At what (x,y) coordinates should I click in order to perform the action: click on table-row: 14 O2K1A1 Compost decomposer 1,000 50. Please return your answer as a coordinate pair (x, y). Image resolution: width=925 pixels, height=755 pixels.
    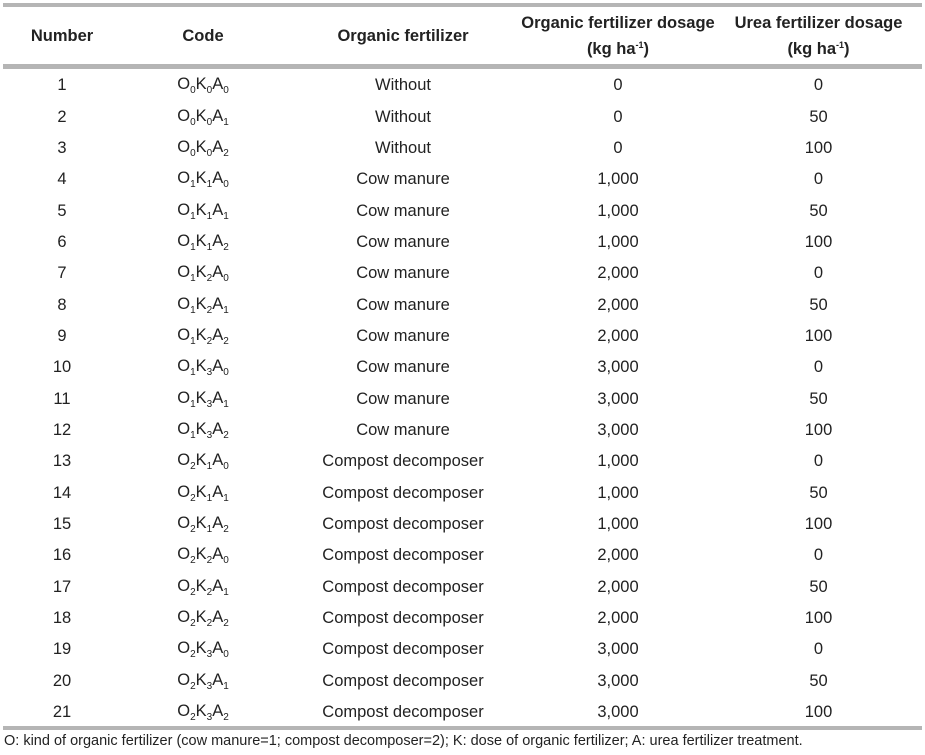
    Looking at the image, I should click on (462, 492).